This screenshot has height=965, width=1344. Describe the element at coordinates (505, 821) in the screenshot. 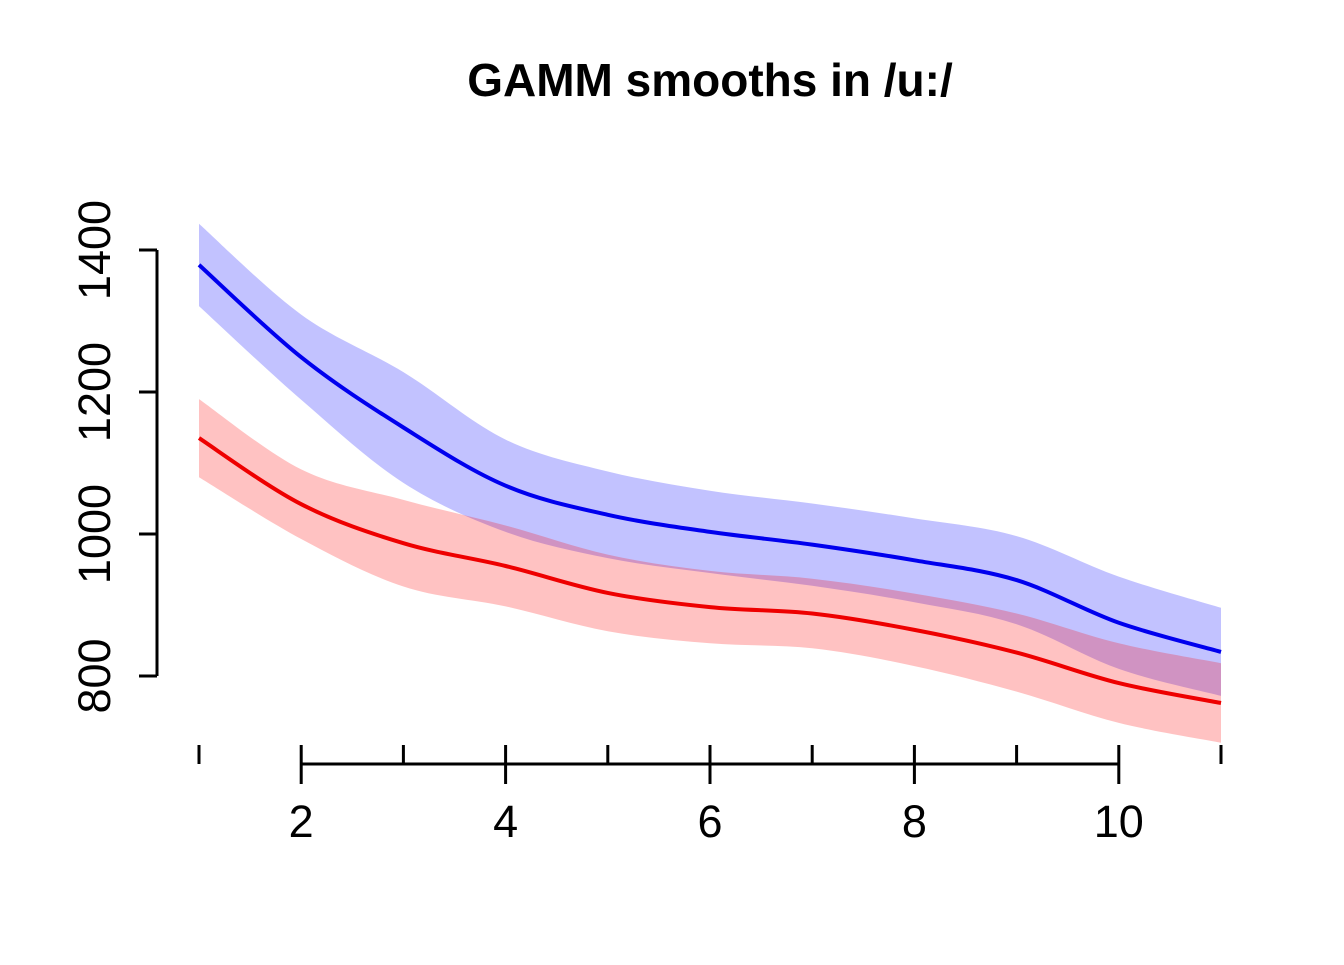

I see `x-tick-label: 4` at that location.